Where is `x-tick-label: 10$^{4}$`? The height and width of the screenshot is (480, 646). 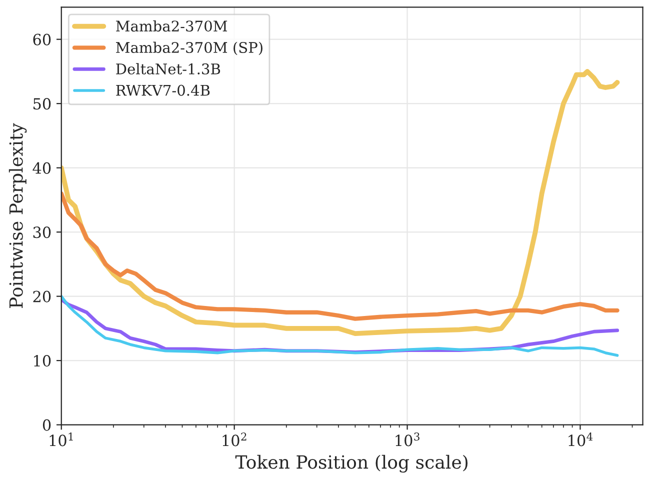
x-tick-label: 10$^{4}$ is located at coordinates (580, 439).